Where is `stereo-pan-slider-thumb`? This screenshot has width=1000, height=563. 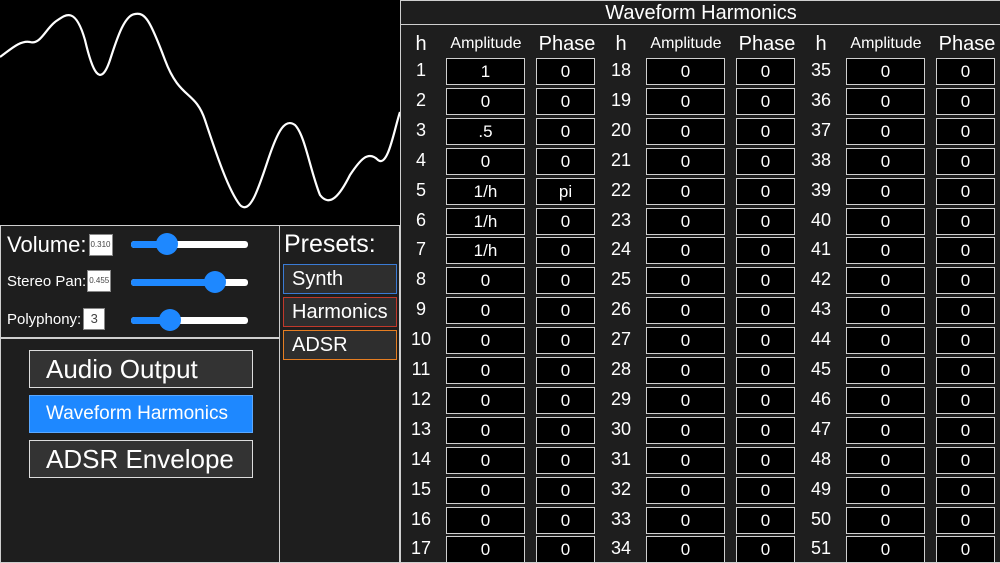
stereo-pan-slider-thumb is located at coordinates (215, 282).